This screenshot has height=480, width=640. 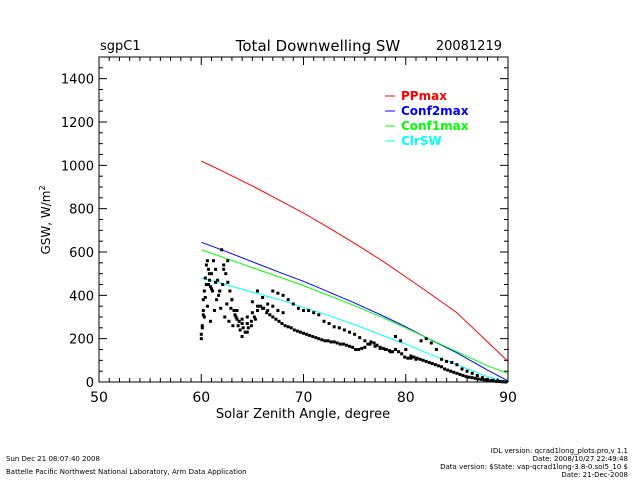 What do you see at coordinates (304, 398) in the screenshot?
I see `x-tick-label: 70` at bounding box center [304, 398].